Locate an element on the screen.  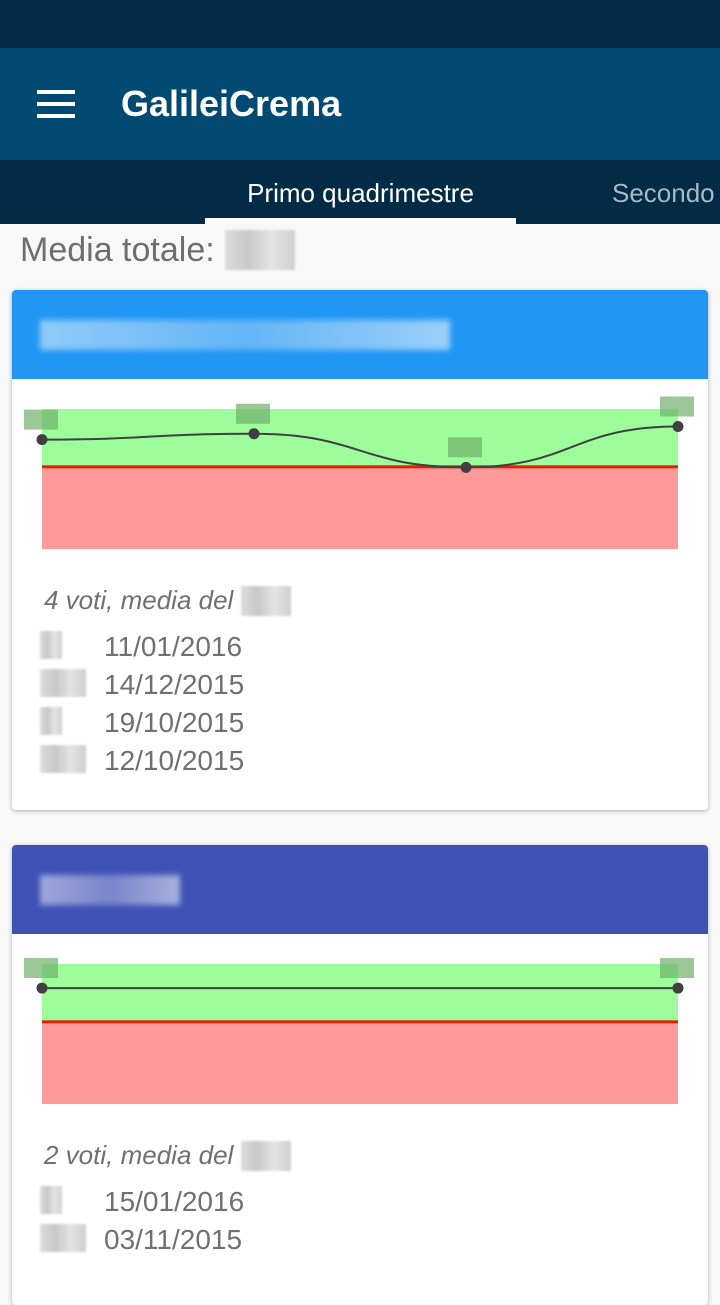
grade-date: 12/10/2015 is located at coordinates (174, 760).